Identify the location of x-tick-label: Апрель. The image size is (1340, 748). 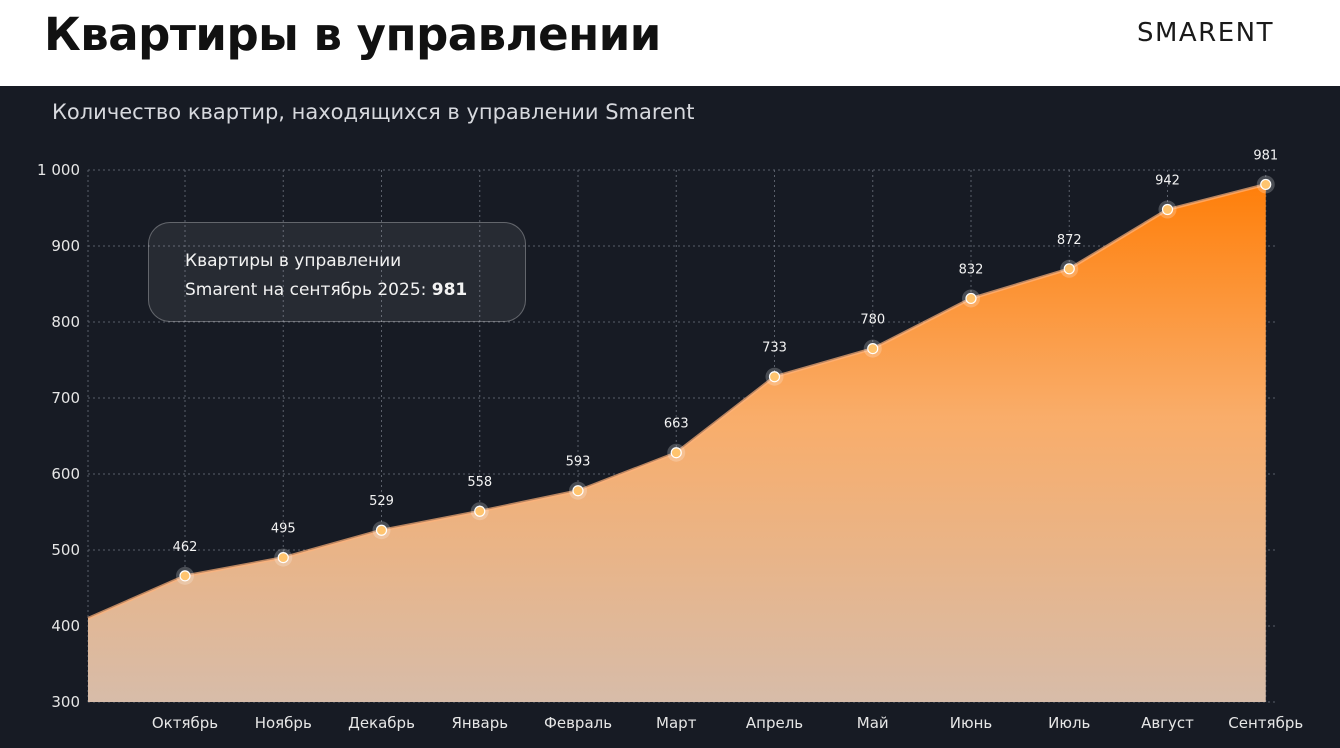
(774, 723).